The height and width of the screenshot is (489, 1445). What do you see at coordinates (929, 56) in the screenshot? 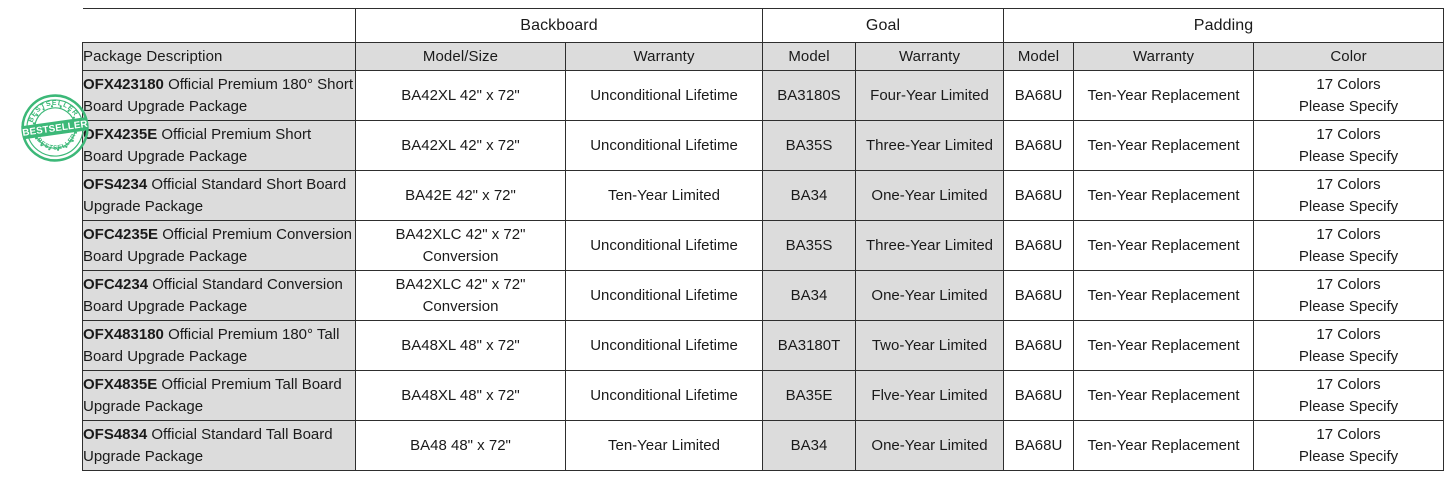
I see `column-header-goal-warranty: Warranty` at bounding box center [929, 56].